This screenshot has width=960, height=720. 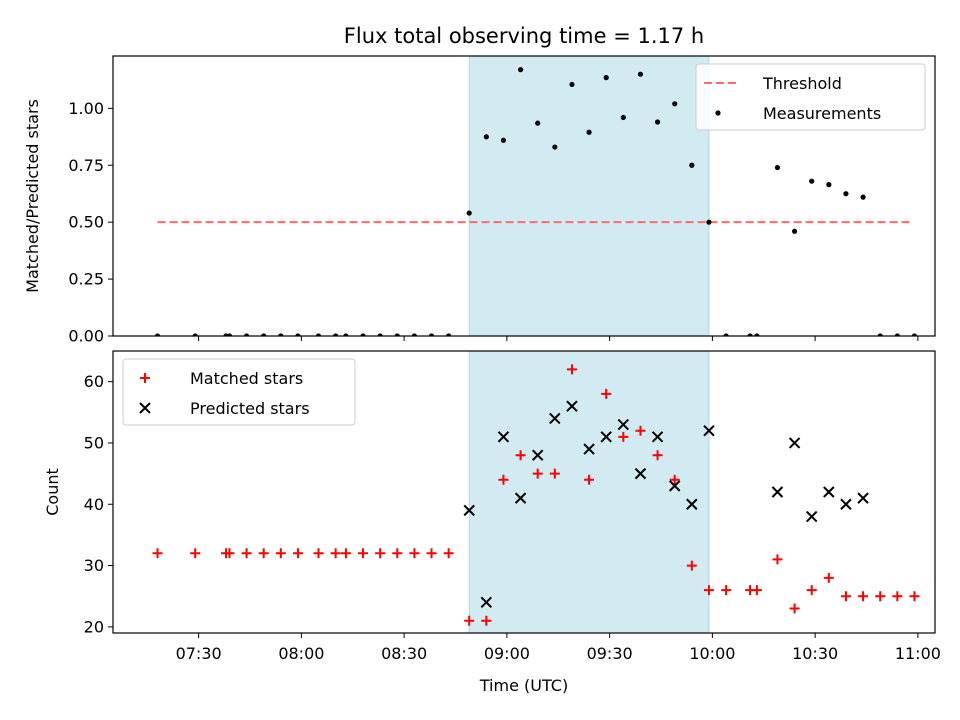 I want to click on y-tick-label: 0.00, so click(x=86, y=336).